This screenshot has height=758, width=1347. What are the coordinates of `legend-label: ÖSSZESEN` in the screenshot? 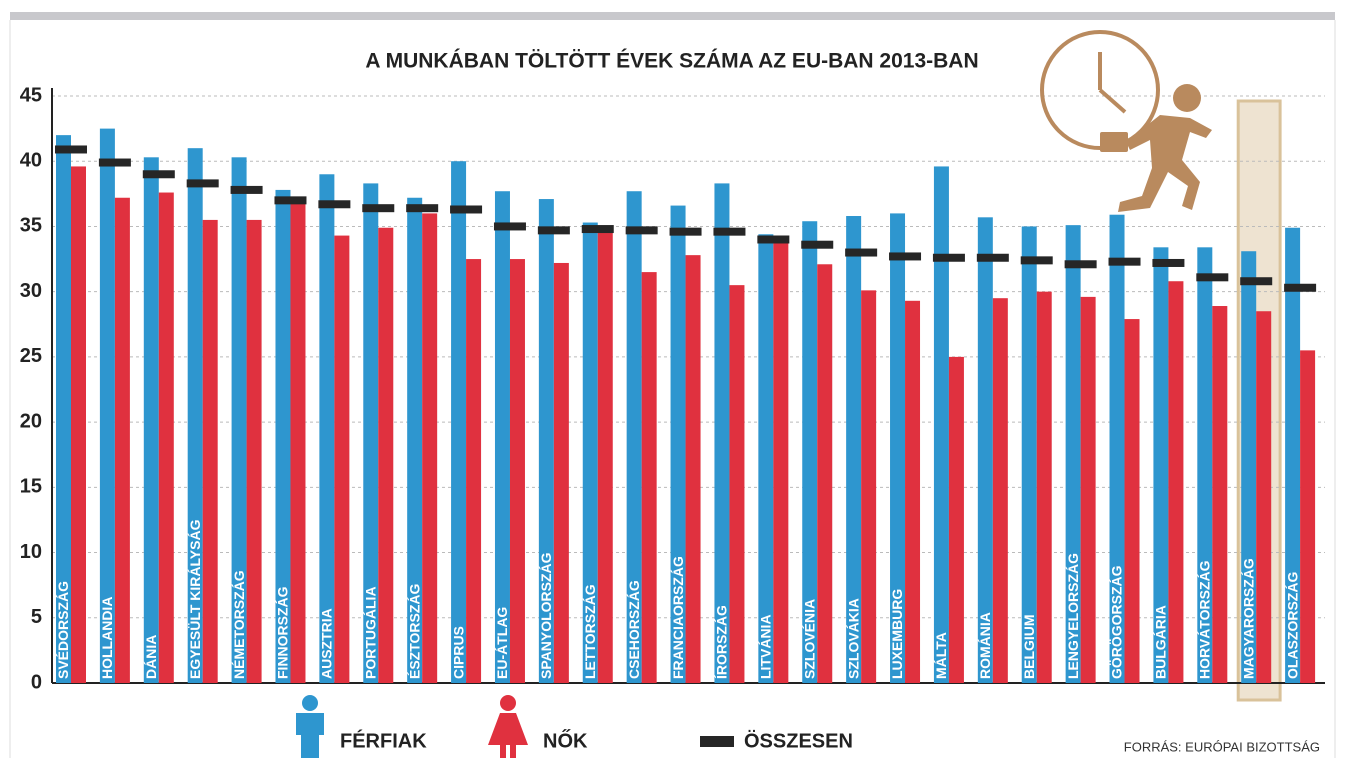 It's located at (798, 740).